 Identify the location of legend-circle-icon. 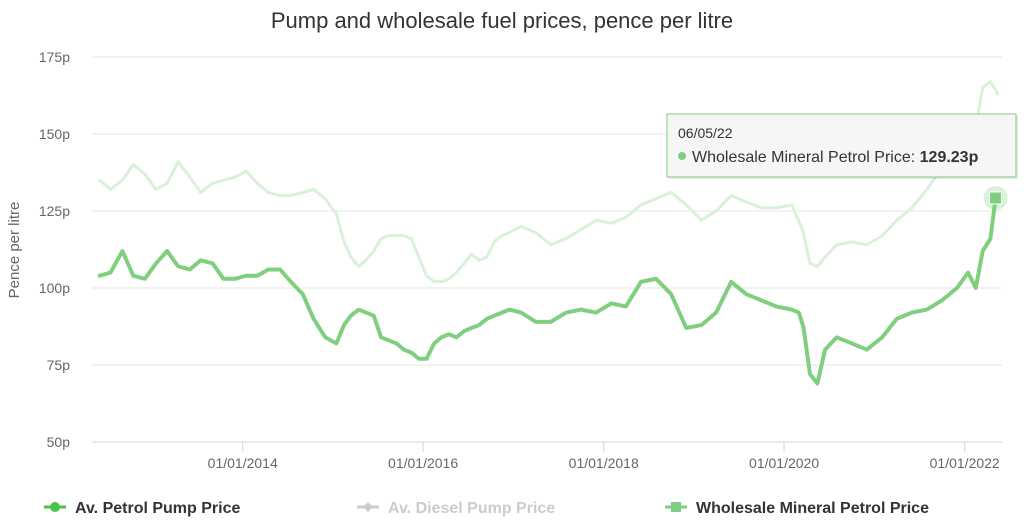
(55, 507).